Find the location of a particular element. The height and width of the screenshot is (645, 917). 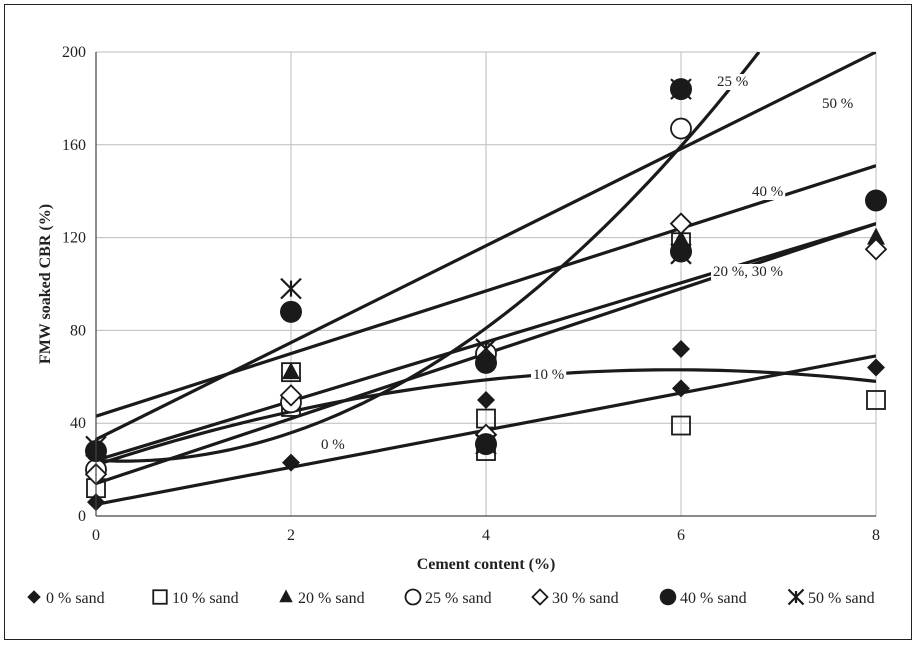

legend-entry: 0 % sand is located at coordinates (66, 598).